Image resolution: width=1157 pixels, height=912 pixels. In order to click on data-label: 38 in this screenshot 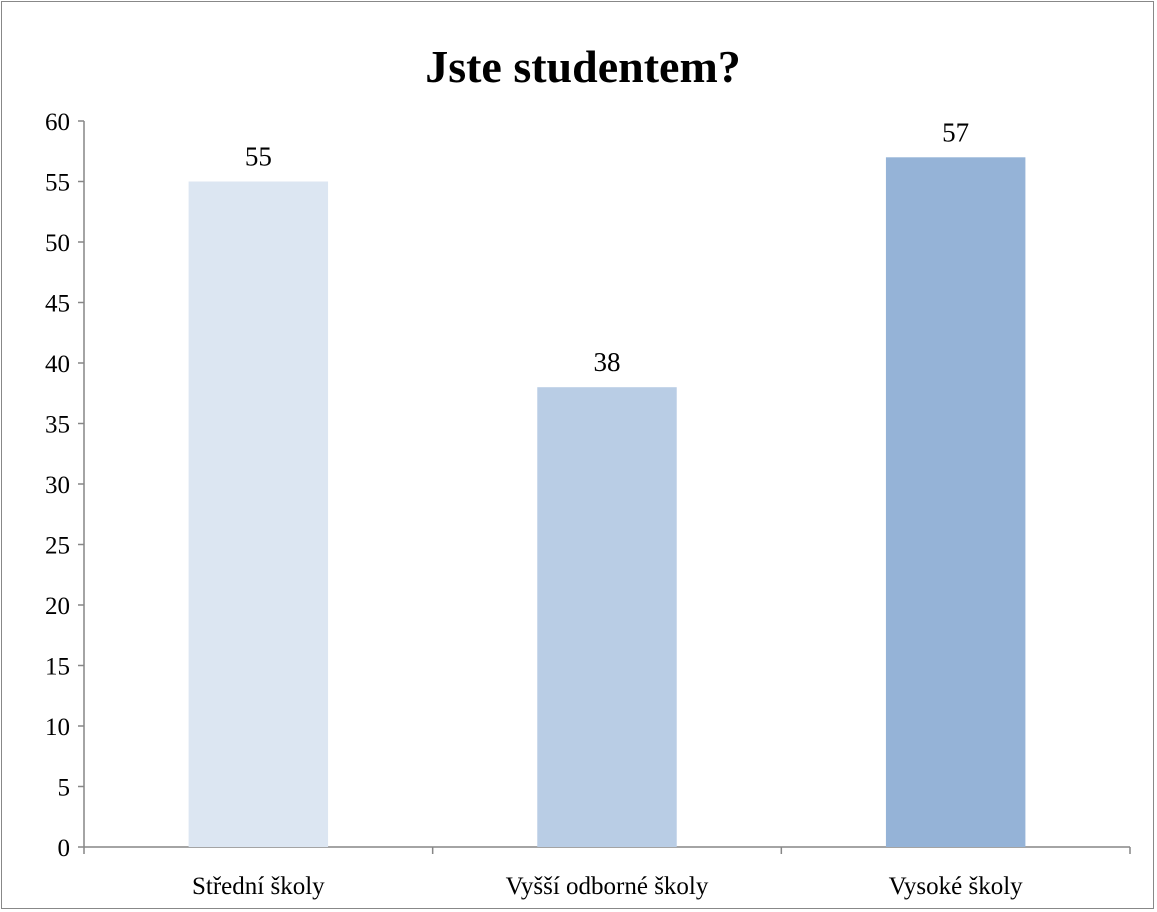, I will do `click(607, 362)`.